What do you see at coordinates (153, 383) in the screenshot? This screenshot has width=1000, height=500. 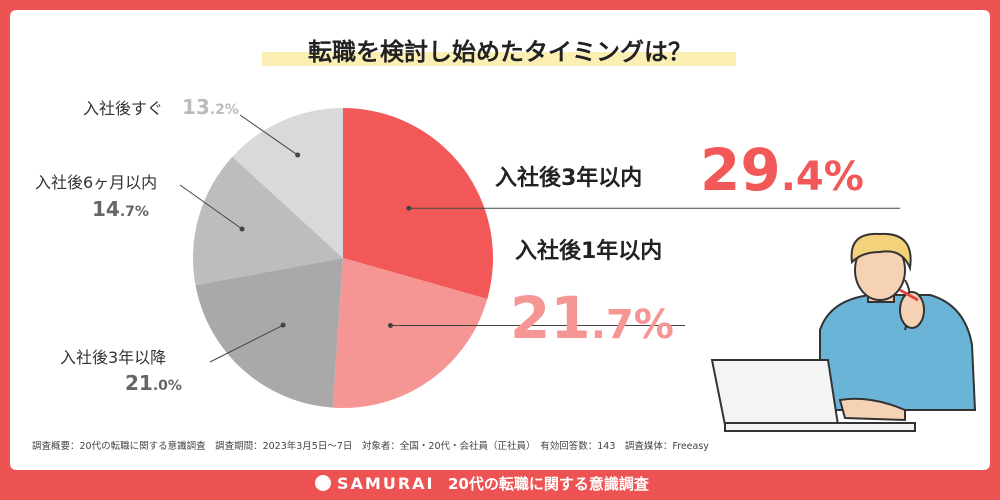 I see `value-label: 21.0%` at bounding box center [153, 383].